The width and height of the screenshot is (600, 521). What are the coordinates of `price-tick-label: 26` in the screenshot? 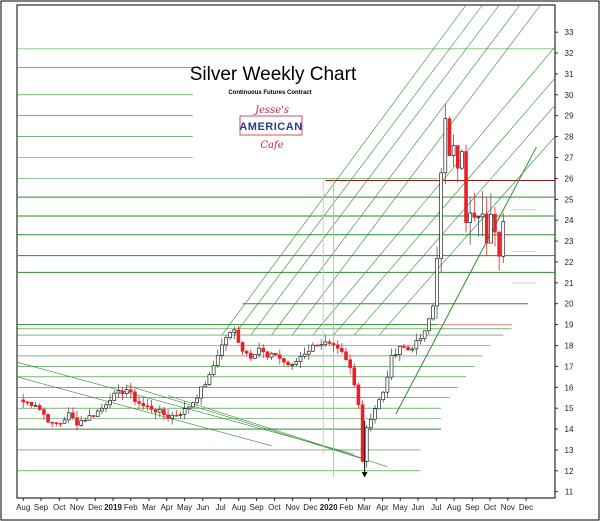 It's located at (569, 178).